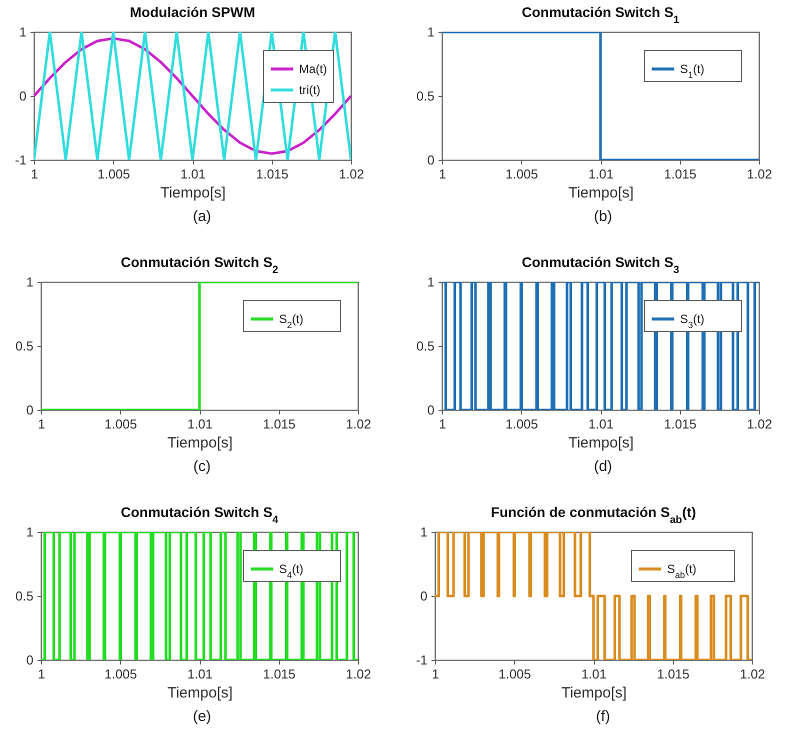 Image resolution: width=803 pixels, height=752 pixels. I want to click on chart-title: Conmutación Switch S$_{3}$, so click(601, 265).